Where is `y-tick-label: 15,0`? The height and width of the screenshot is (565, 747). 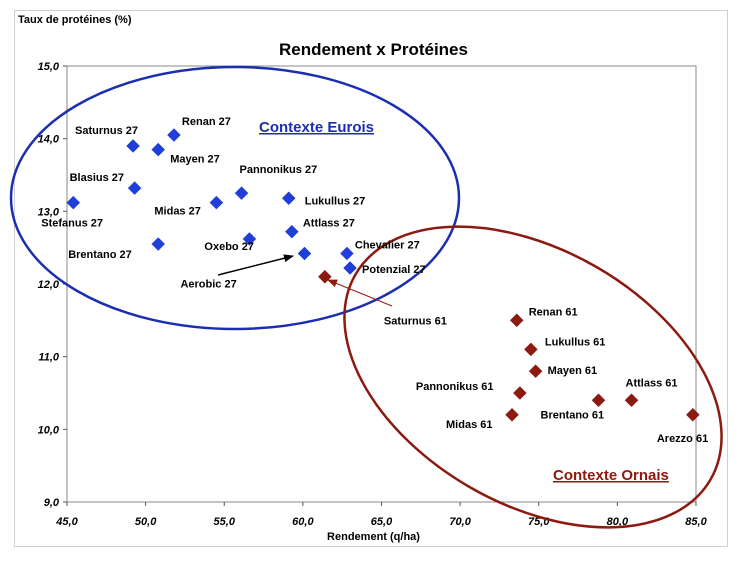 y-tick-label: 15,0 is located at coordinates (49, 67).